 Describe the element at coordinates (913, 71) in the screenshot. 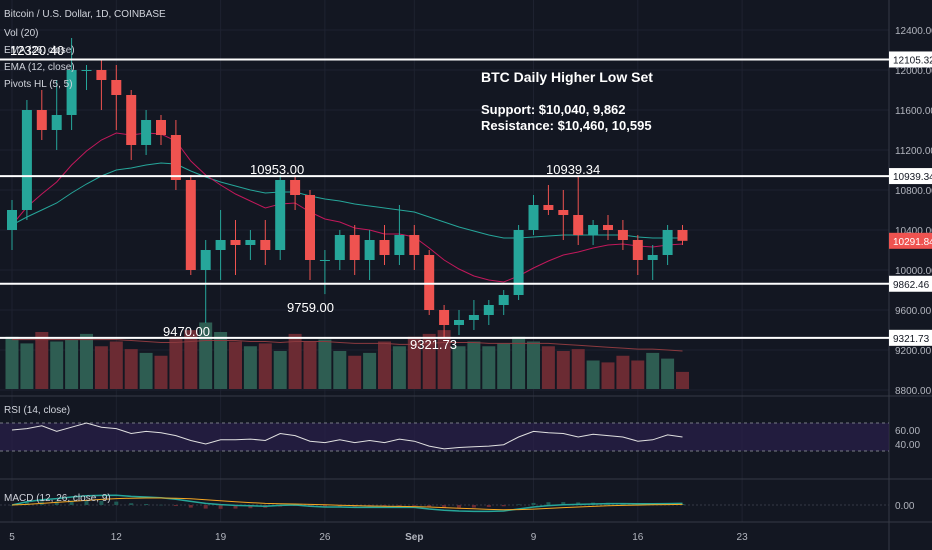

I see `price-tick-label: 12000.00` at that location.